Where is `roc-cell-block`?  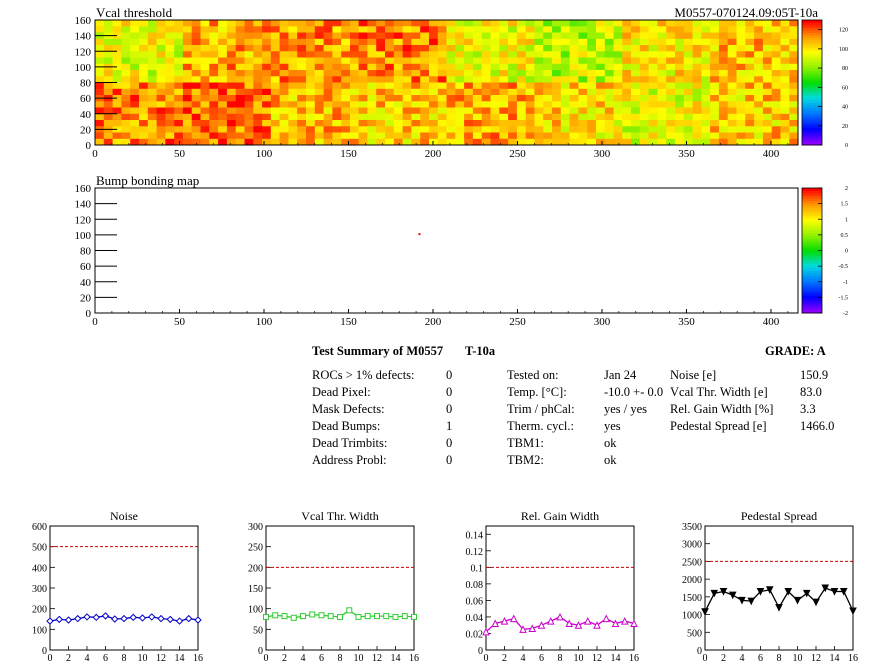 roc-cell-block is located at coordinates (227, 51).